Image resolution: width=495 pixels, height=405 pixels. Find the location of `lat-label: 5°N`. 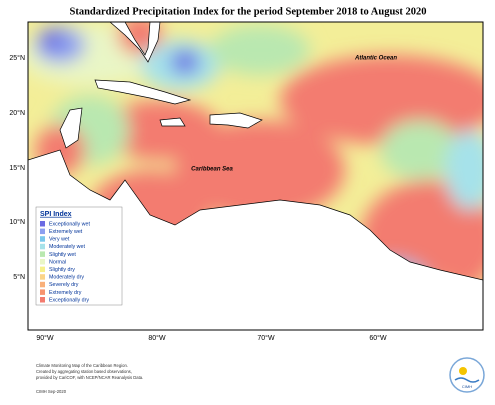

lat-label: 5°N is located at coordinates (19, 277).